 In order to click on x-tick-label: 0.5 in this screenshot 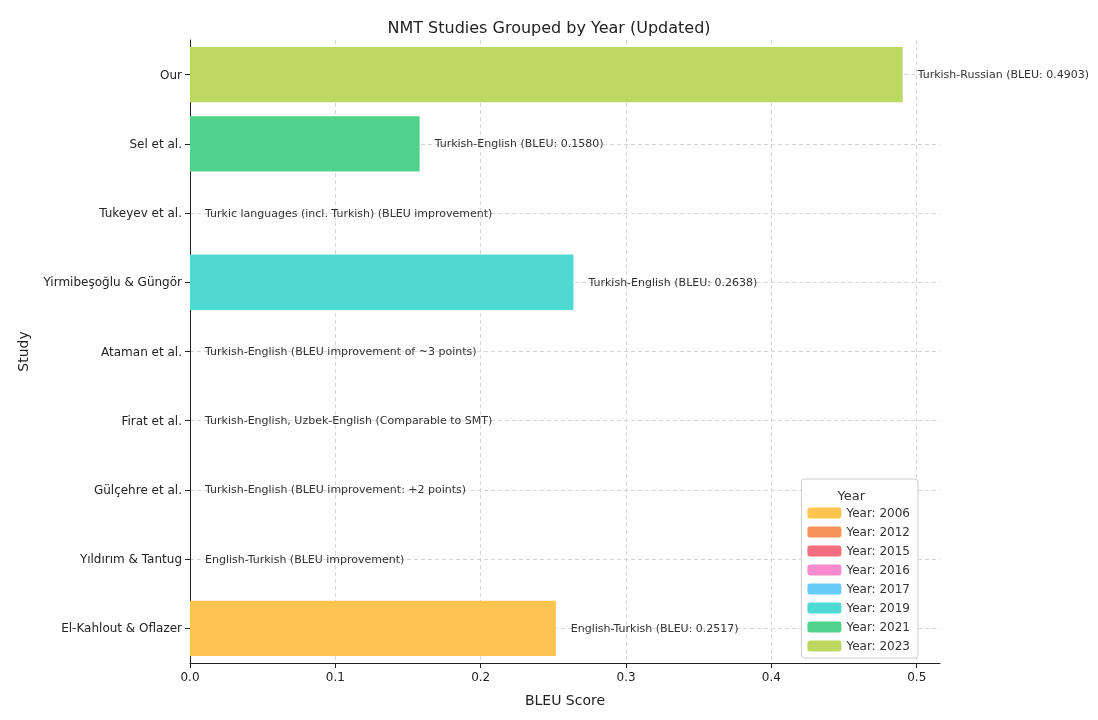, I will do `click(917, 677)`.